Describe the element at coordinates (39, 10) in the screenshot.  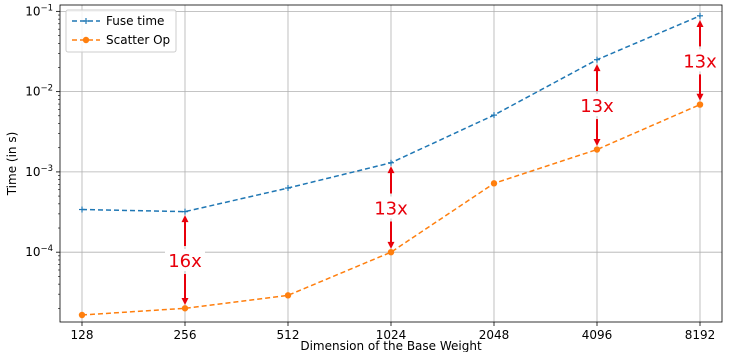
I see `y-tick-label: 10⁻¹` at that location.